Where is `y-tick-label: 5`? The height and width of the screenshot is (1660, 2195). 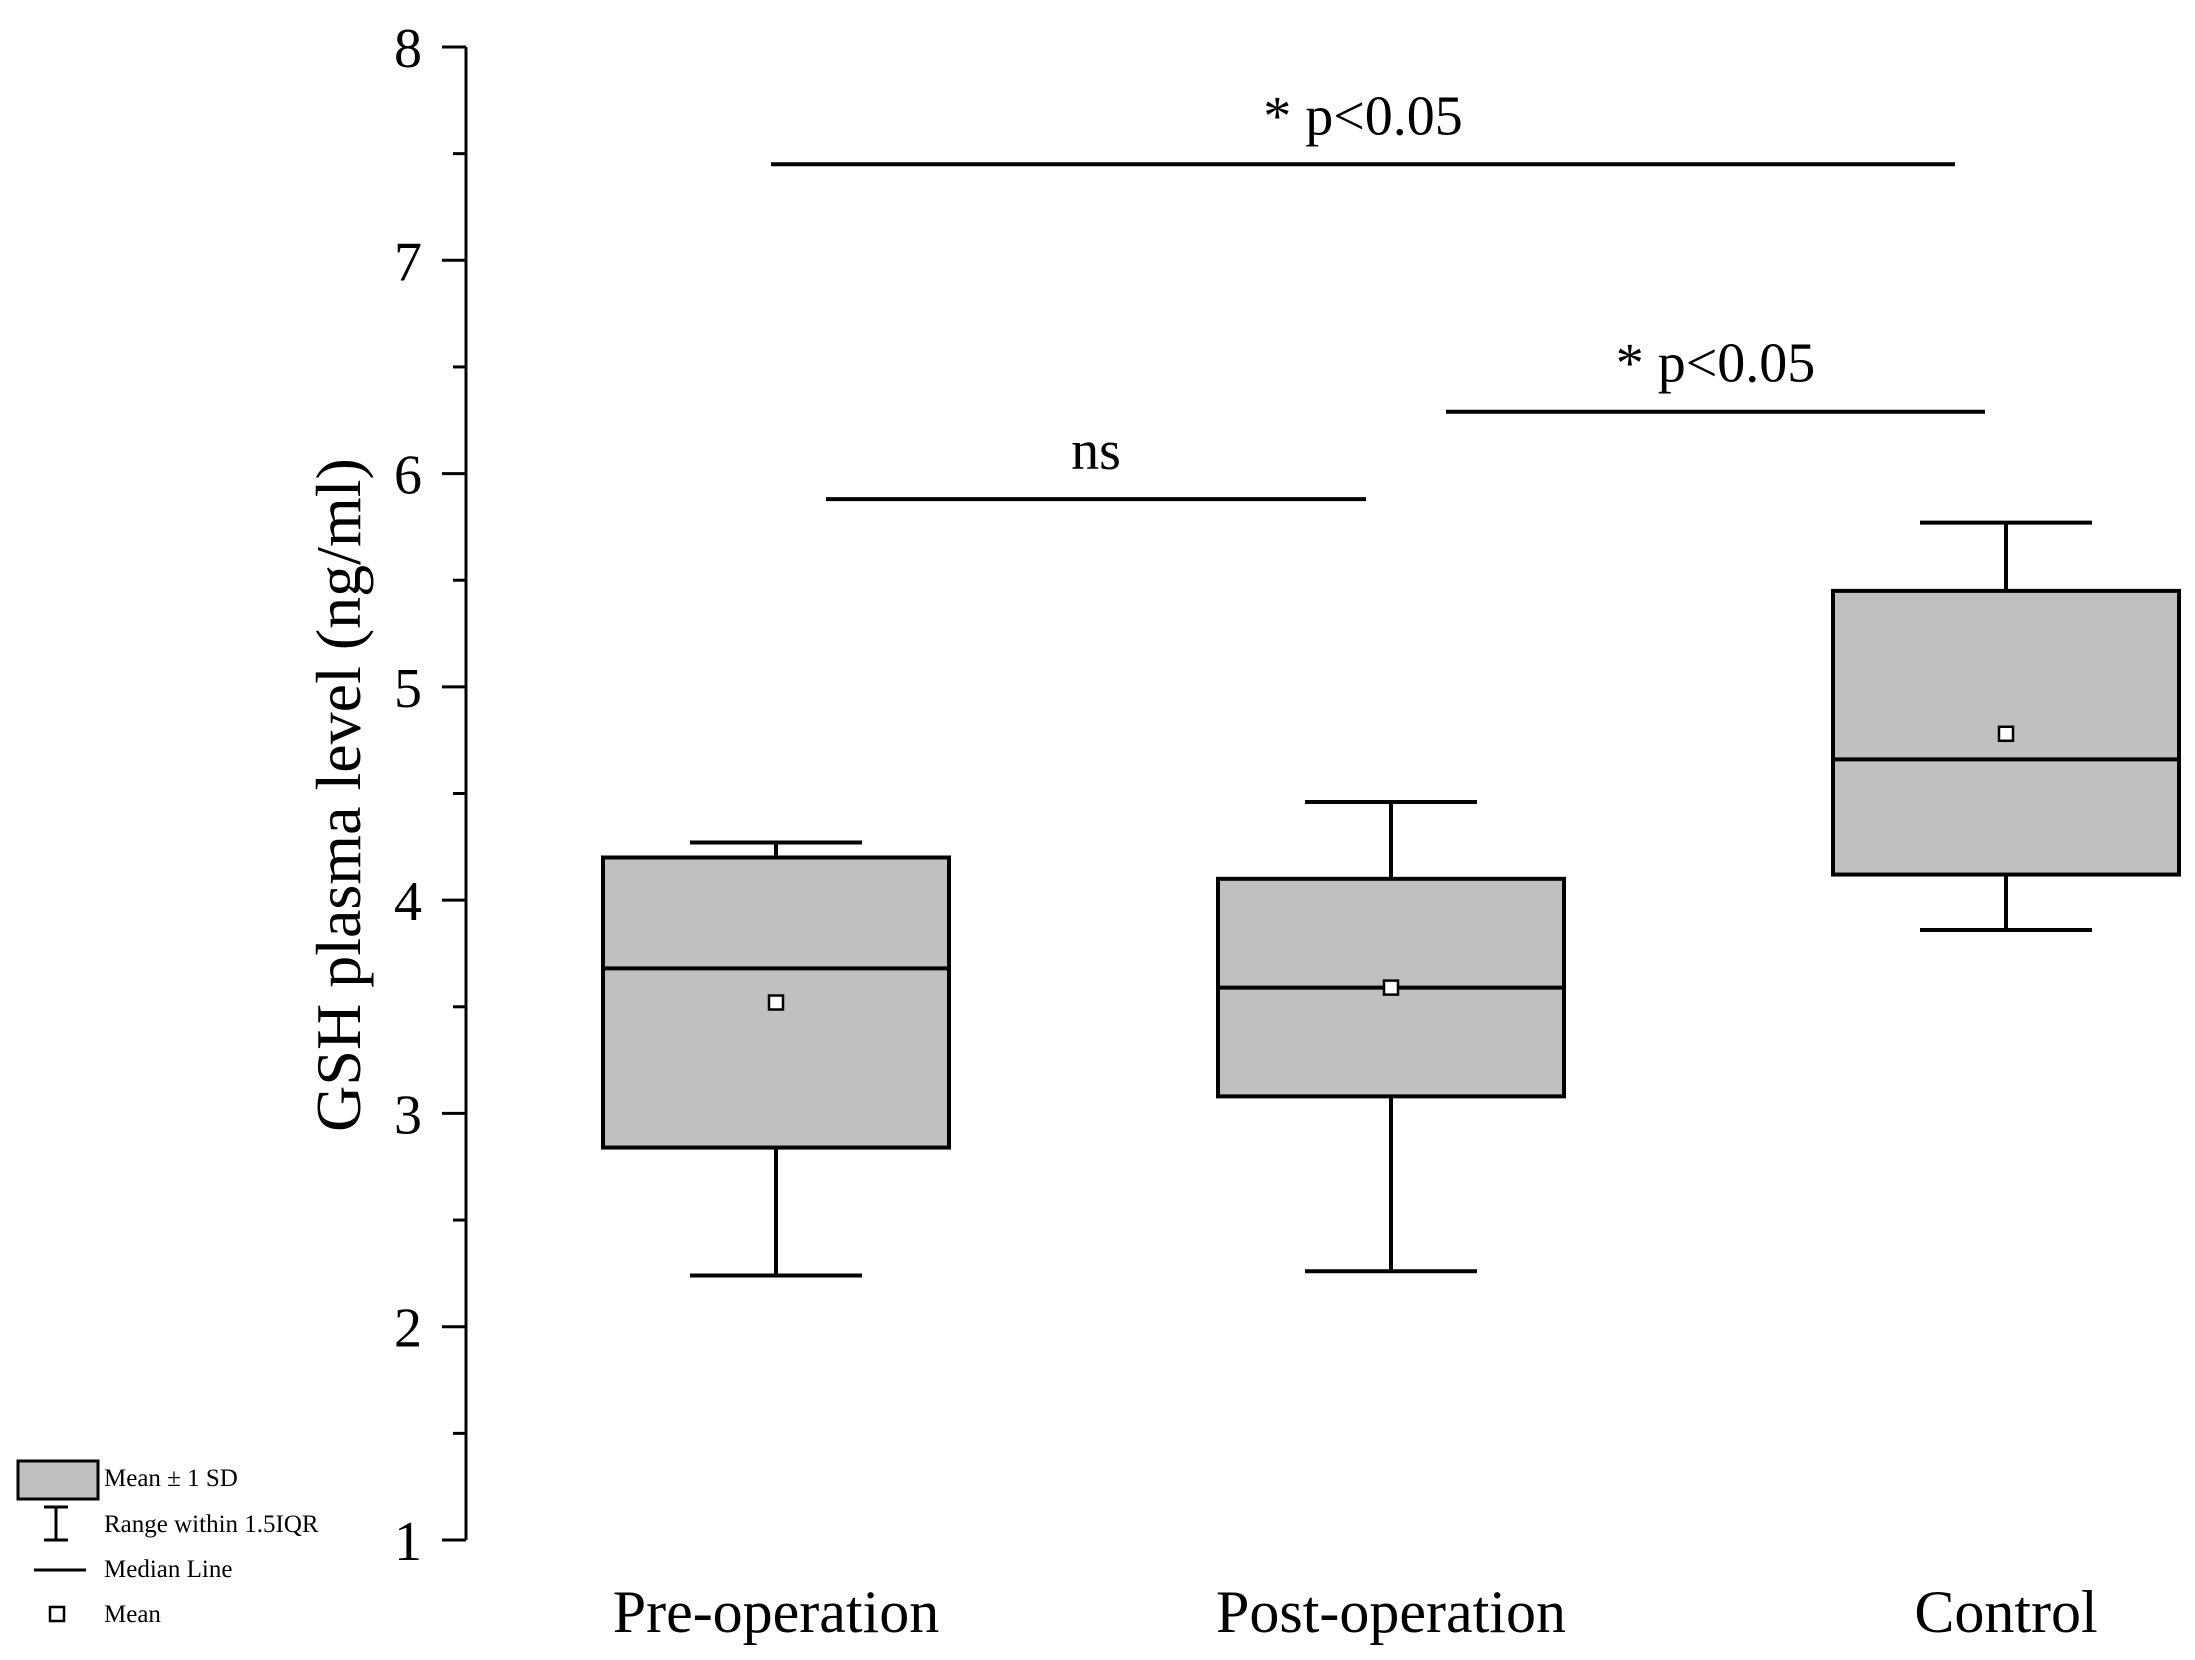
y-tick-label: 5 is located at coordinates (408, 689).